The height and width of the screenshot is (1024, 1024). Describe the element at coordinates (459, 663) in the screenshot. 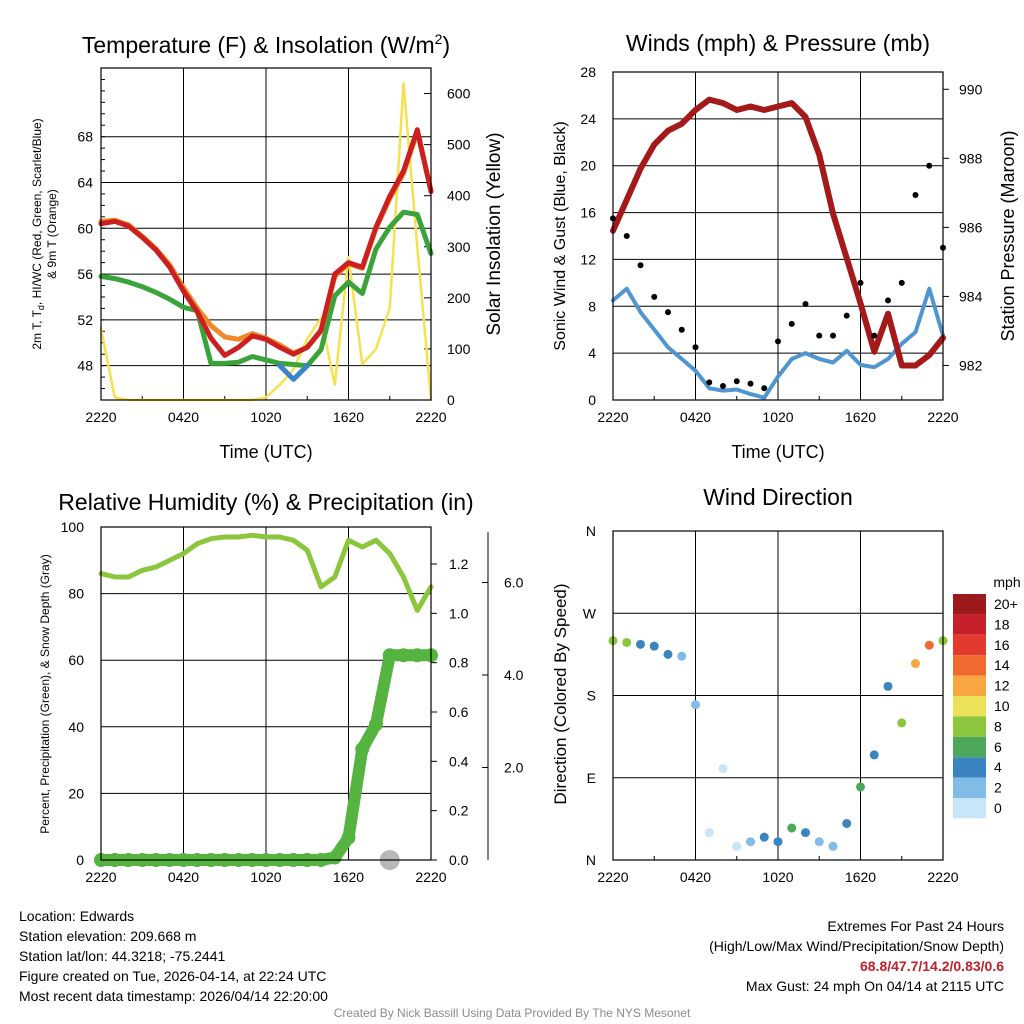

I see `precip-tick-label: 0.8` at that location.